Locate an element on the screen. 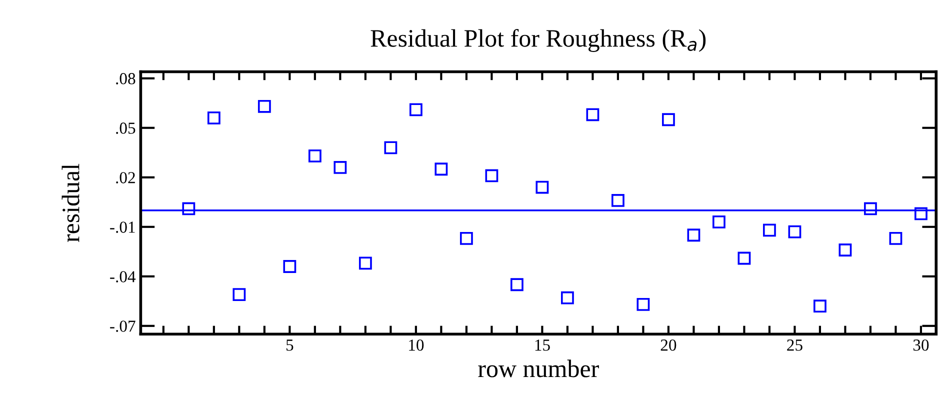 Image resolution: width=938 pixels, height=410 pixels. x-axis-title: row number is located at coordinates (538, 369).